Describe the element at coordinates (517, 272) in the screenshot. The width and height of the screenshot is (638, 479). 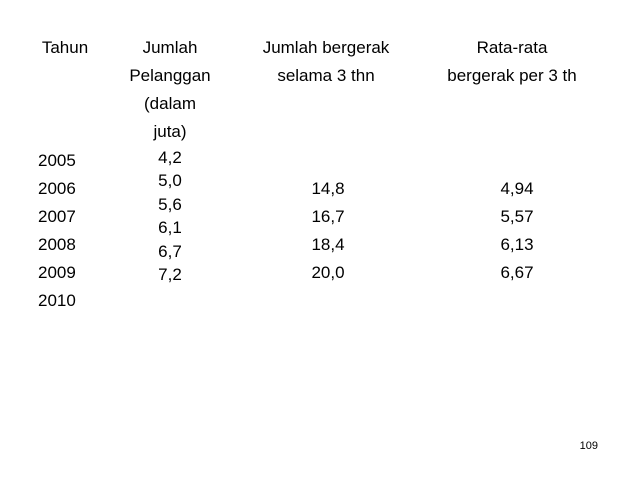
I see `rata-rata-cell: 6,67` at that location.